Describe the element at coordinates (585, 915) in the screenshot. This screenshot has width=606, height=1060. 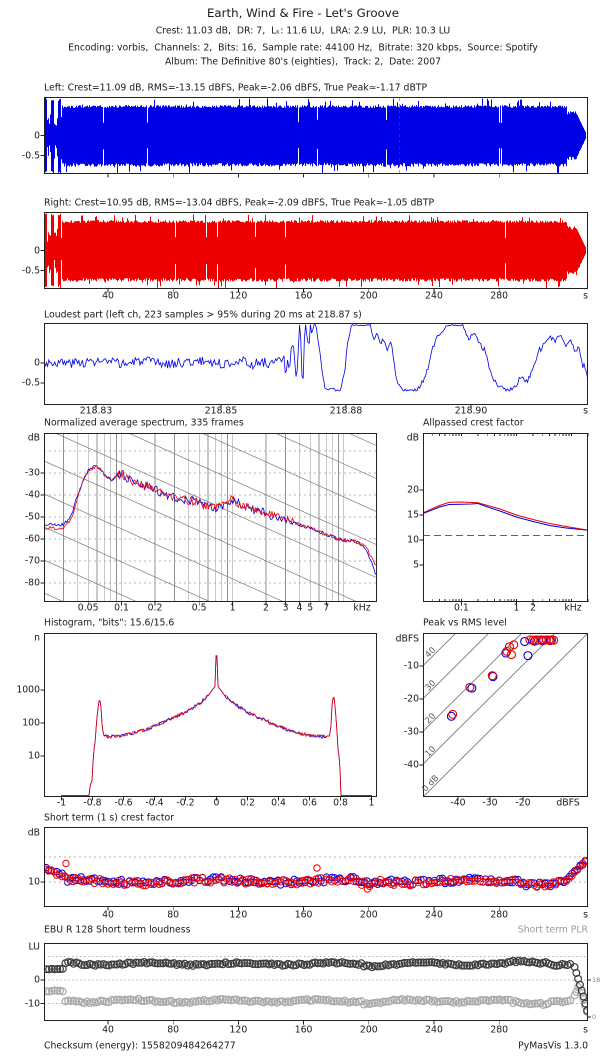
I see `short-crest-x-unit: s` at that location.